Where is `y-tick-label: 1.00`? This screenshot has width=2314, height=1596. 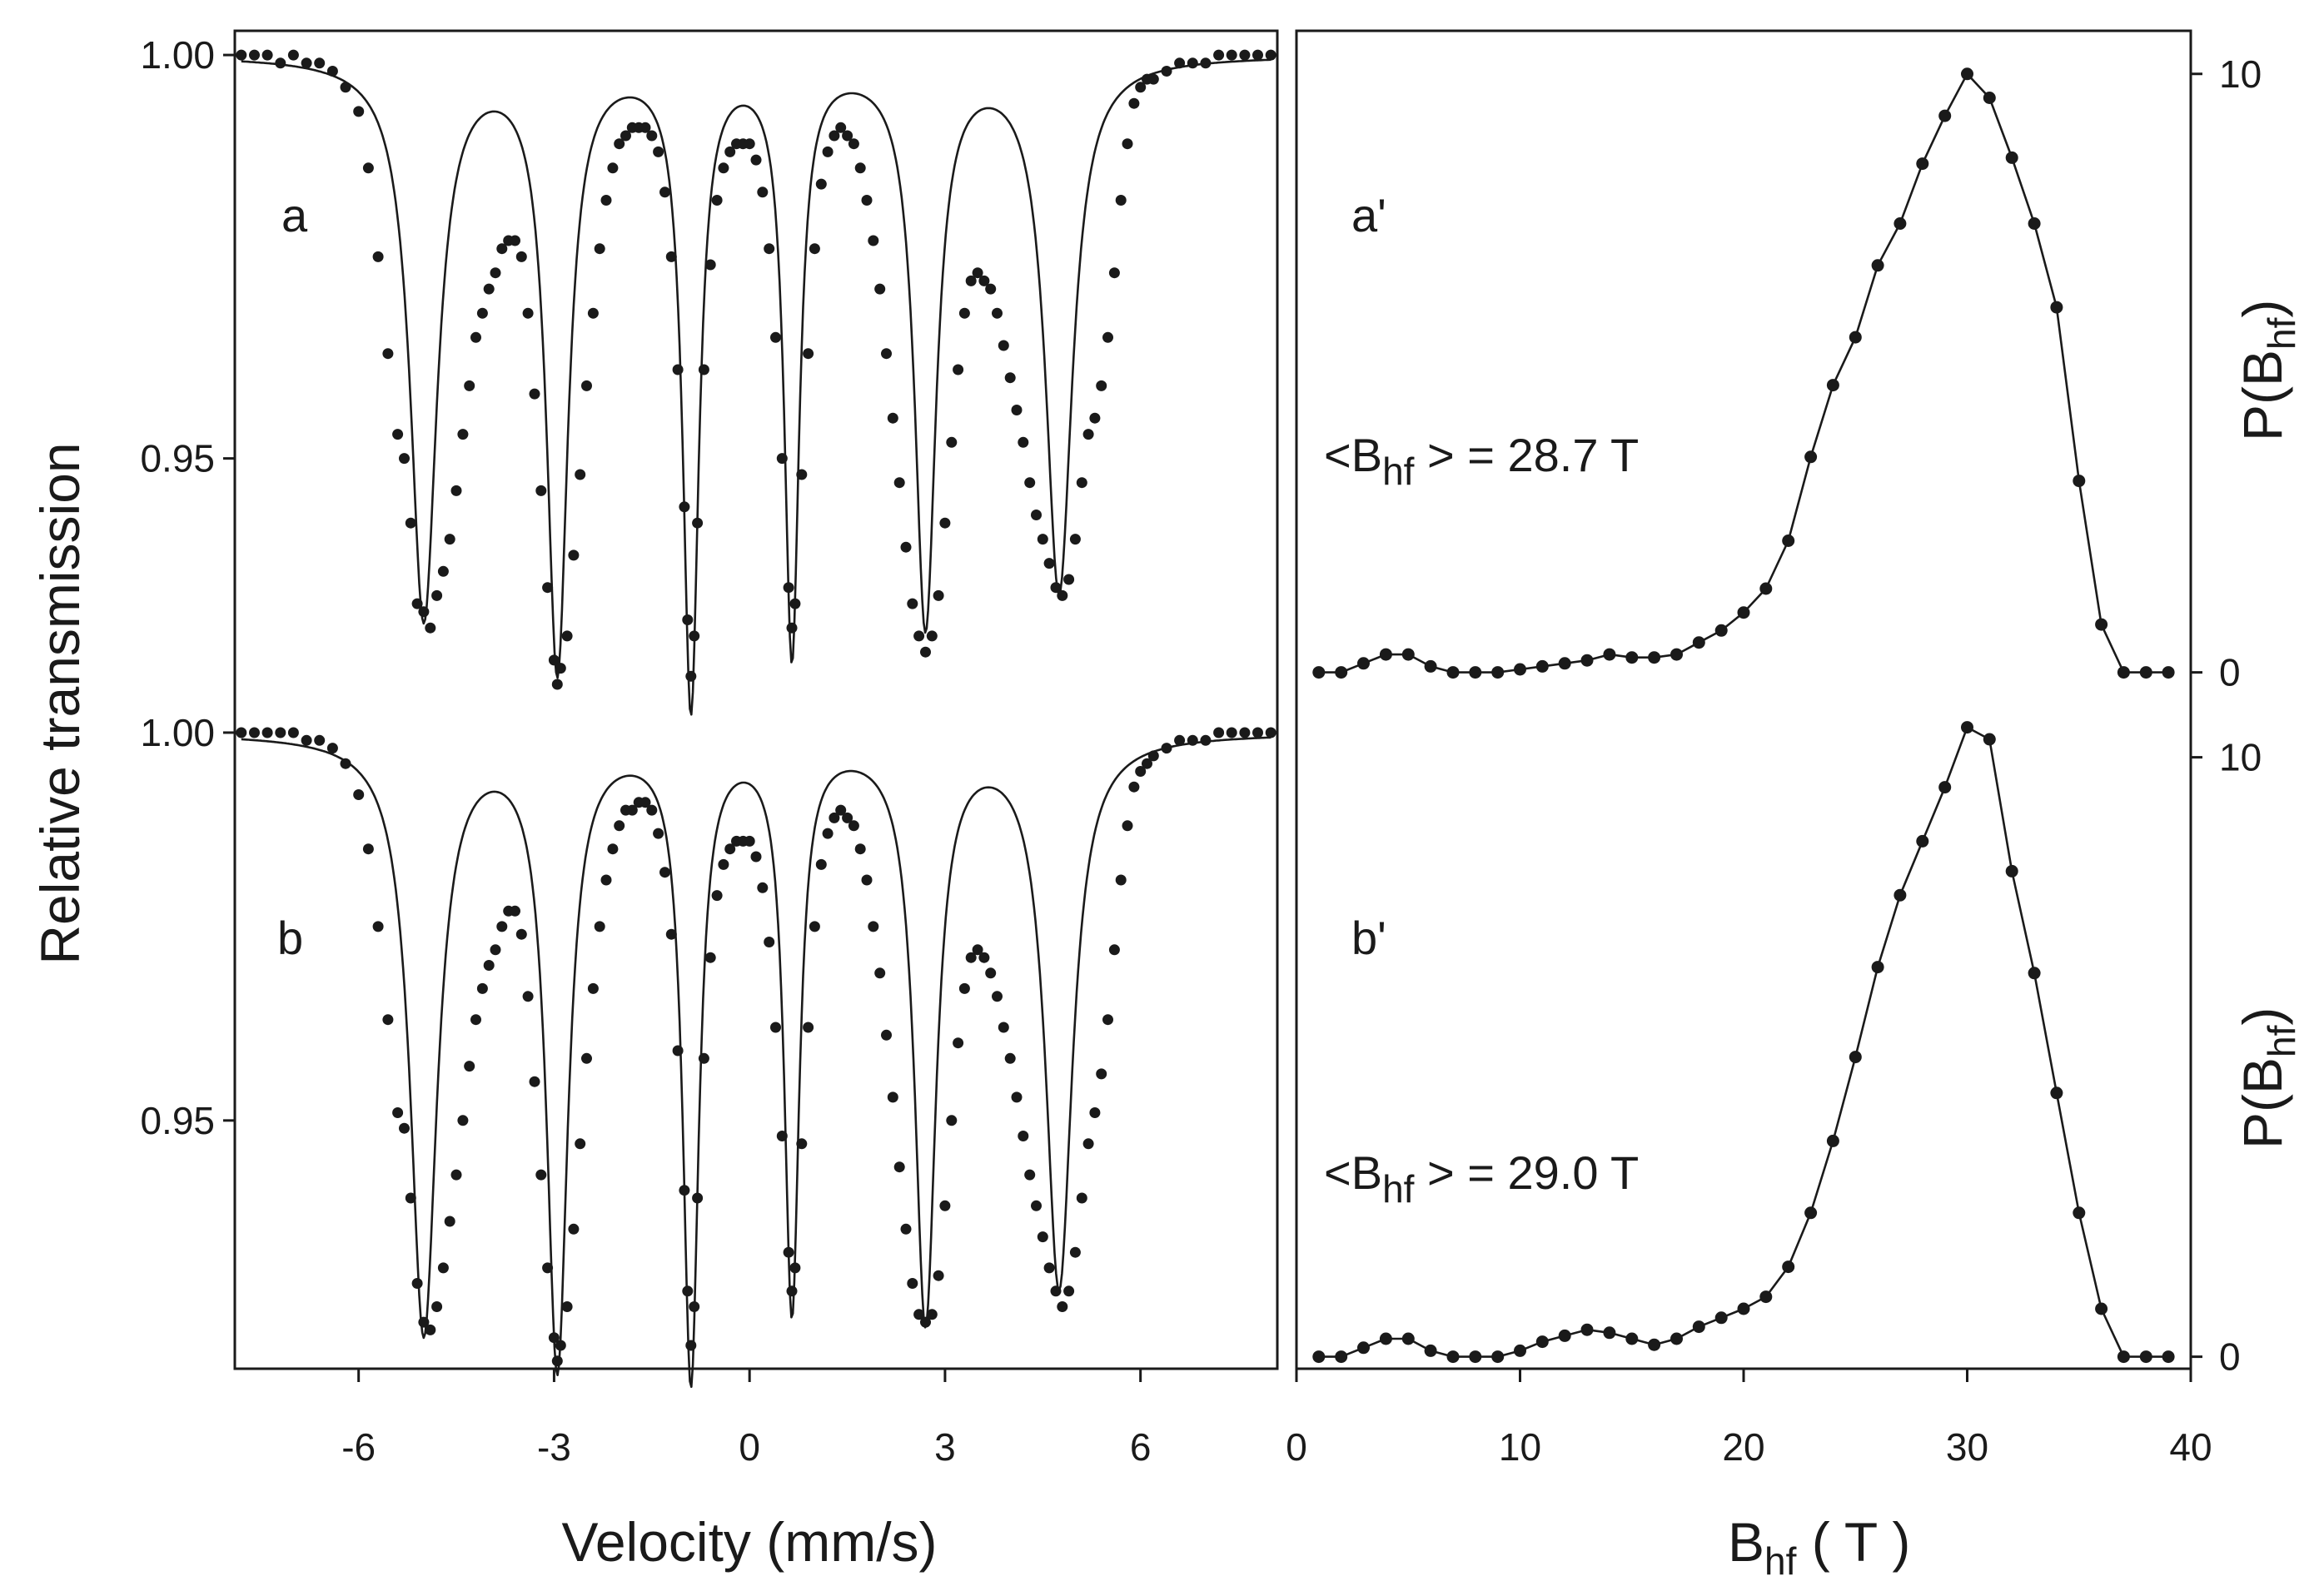
y-tick-label: 1.00 is located at coordinates (177, 55).